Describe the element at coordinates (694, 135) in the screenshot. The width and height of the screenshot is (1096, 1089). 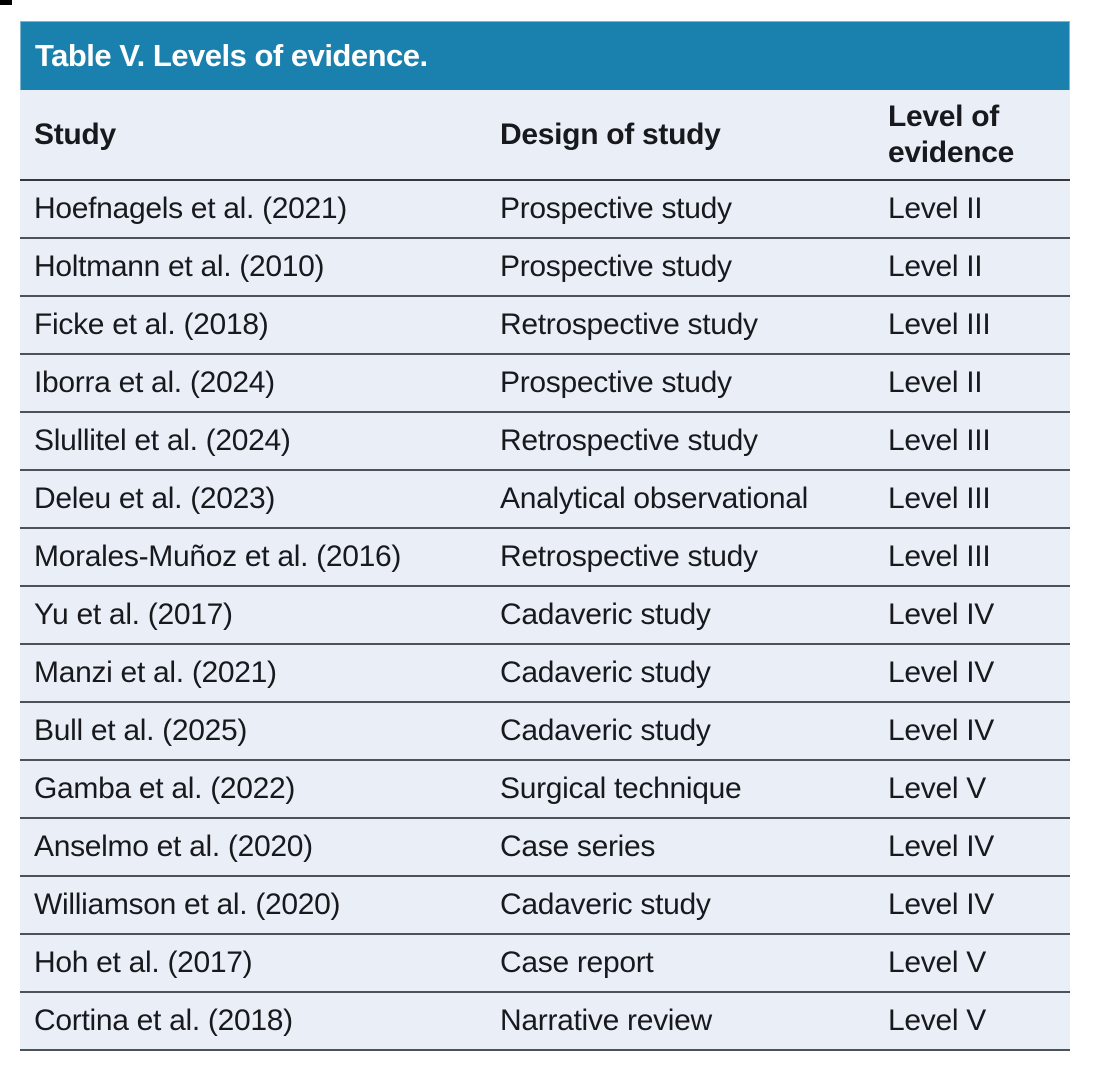
I see `col-header-design: Design of study` at that location.